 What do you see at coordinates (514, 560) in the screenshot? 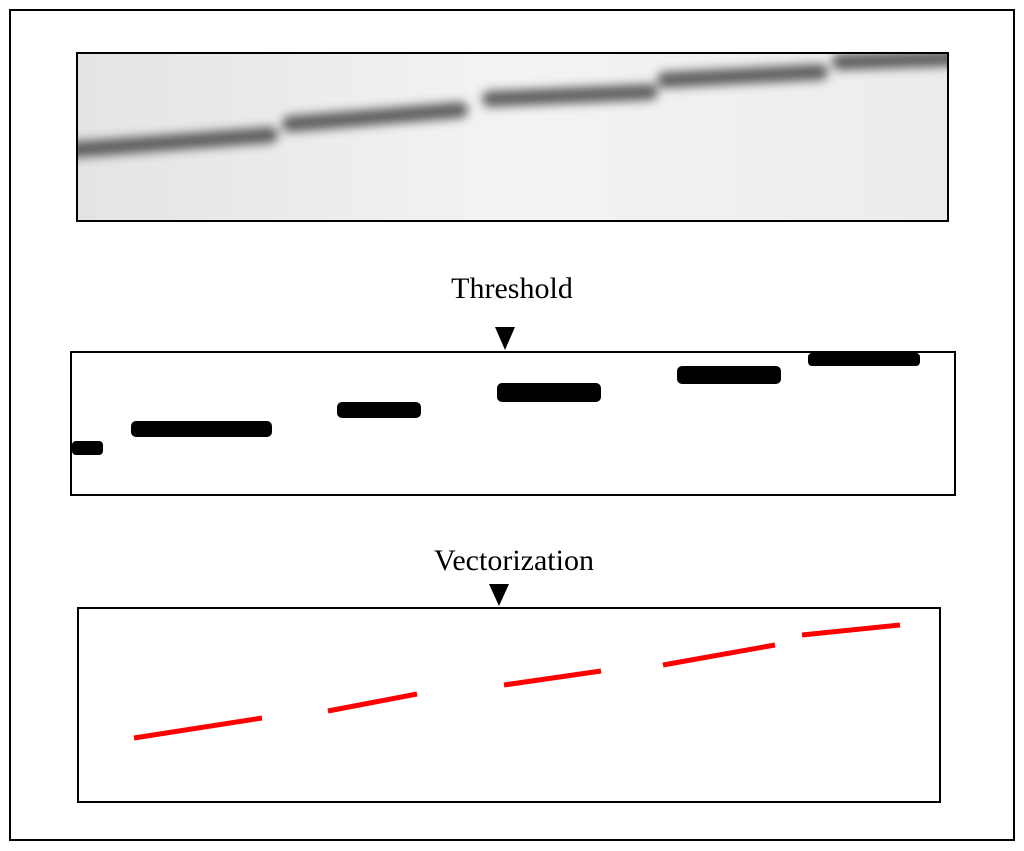
I see `step-label: Vectorization` at bounding box center [514, 560].